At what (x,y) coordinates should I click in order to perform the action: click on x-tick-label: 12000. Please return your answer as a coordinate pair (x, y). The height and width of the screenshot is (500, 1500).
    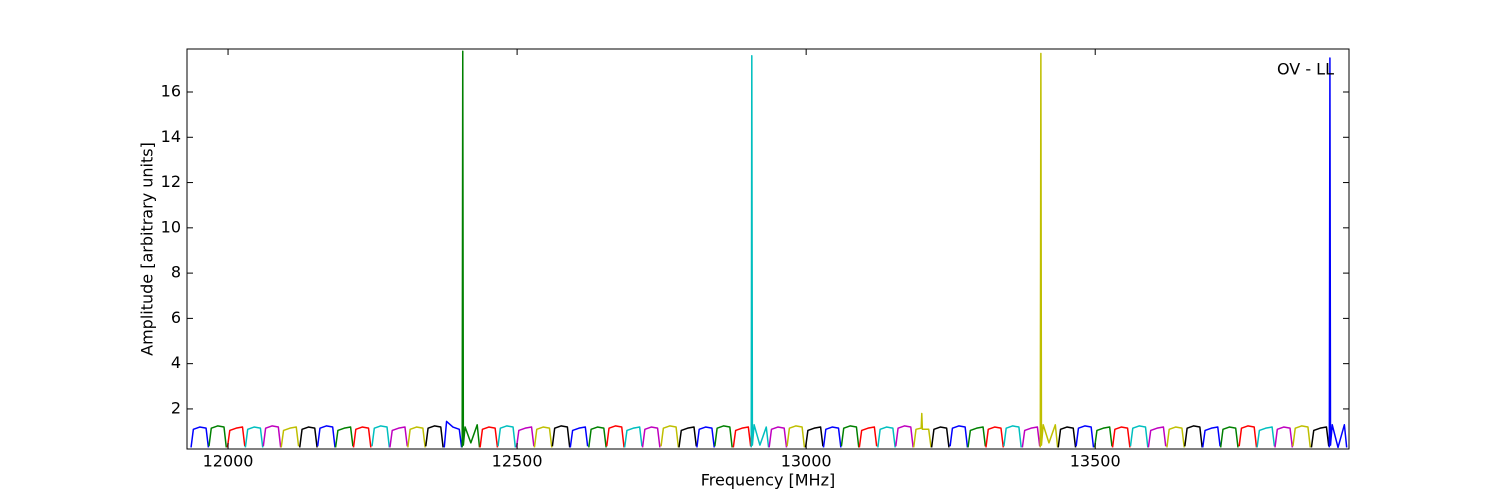
    Looking at the image, I should click on (228, 461).